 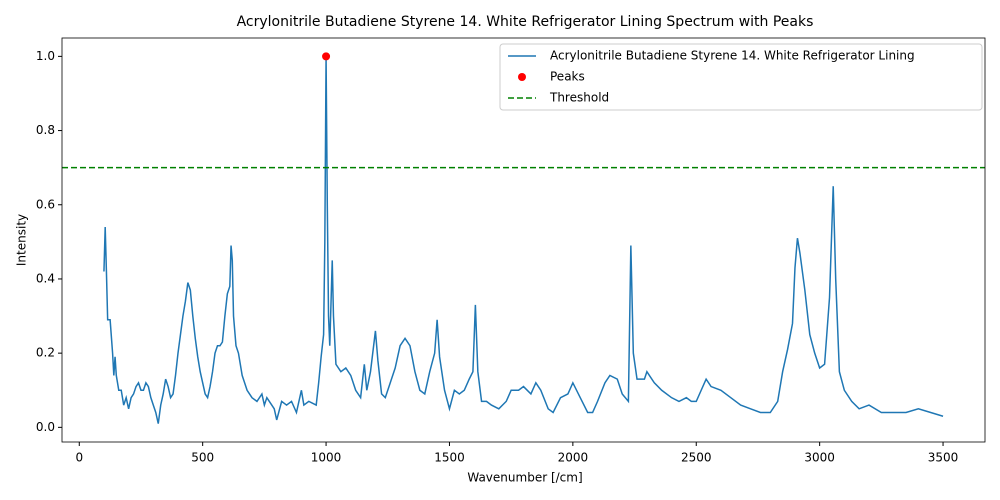 I want to click on y-tick-label: 0.8, so click(x=45, y=130).